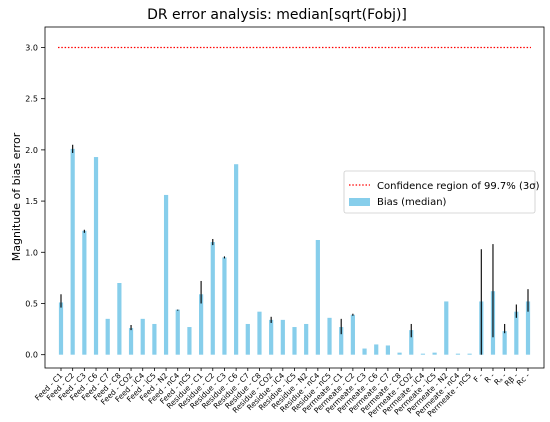 This screenshot has width=550, height=422. I want to click on y-axis-label: Magnitude of bias error, so click(16, 196).